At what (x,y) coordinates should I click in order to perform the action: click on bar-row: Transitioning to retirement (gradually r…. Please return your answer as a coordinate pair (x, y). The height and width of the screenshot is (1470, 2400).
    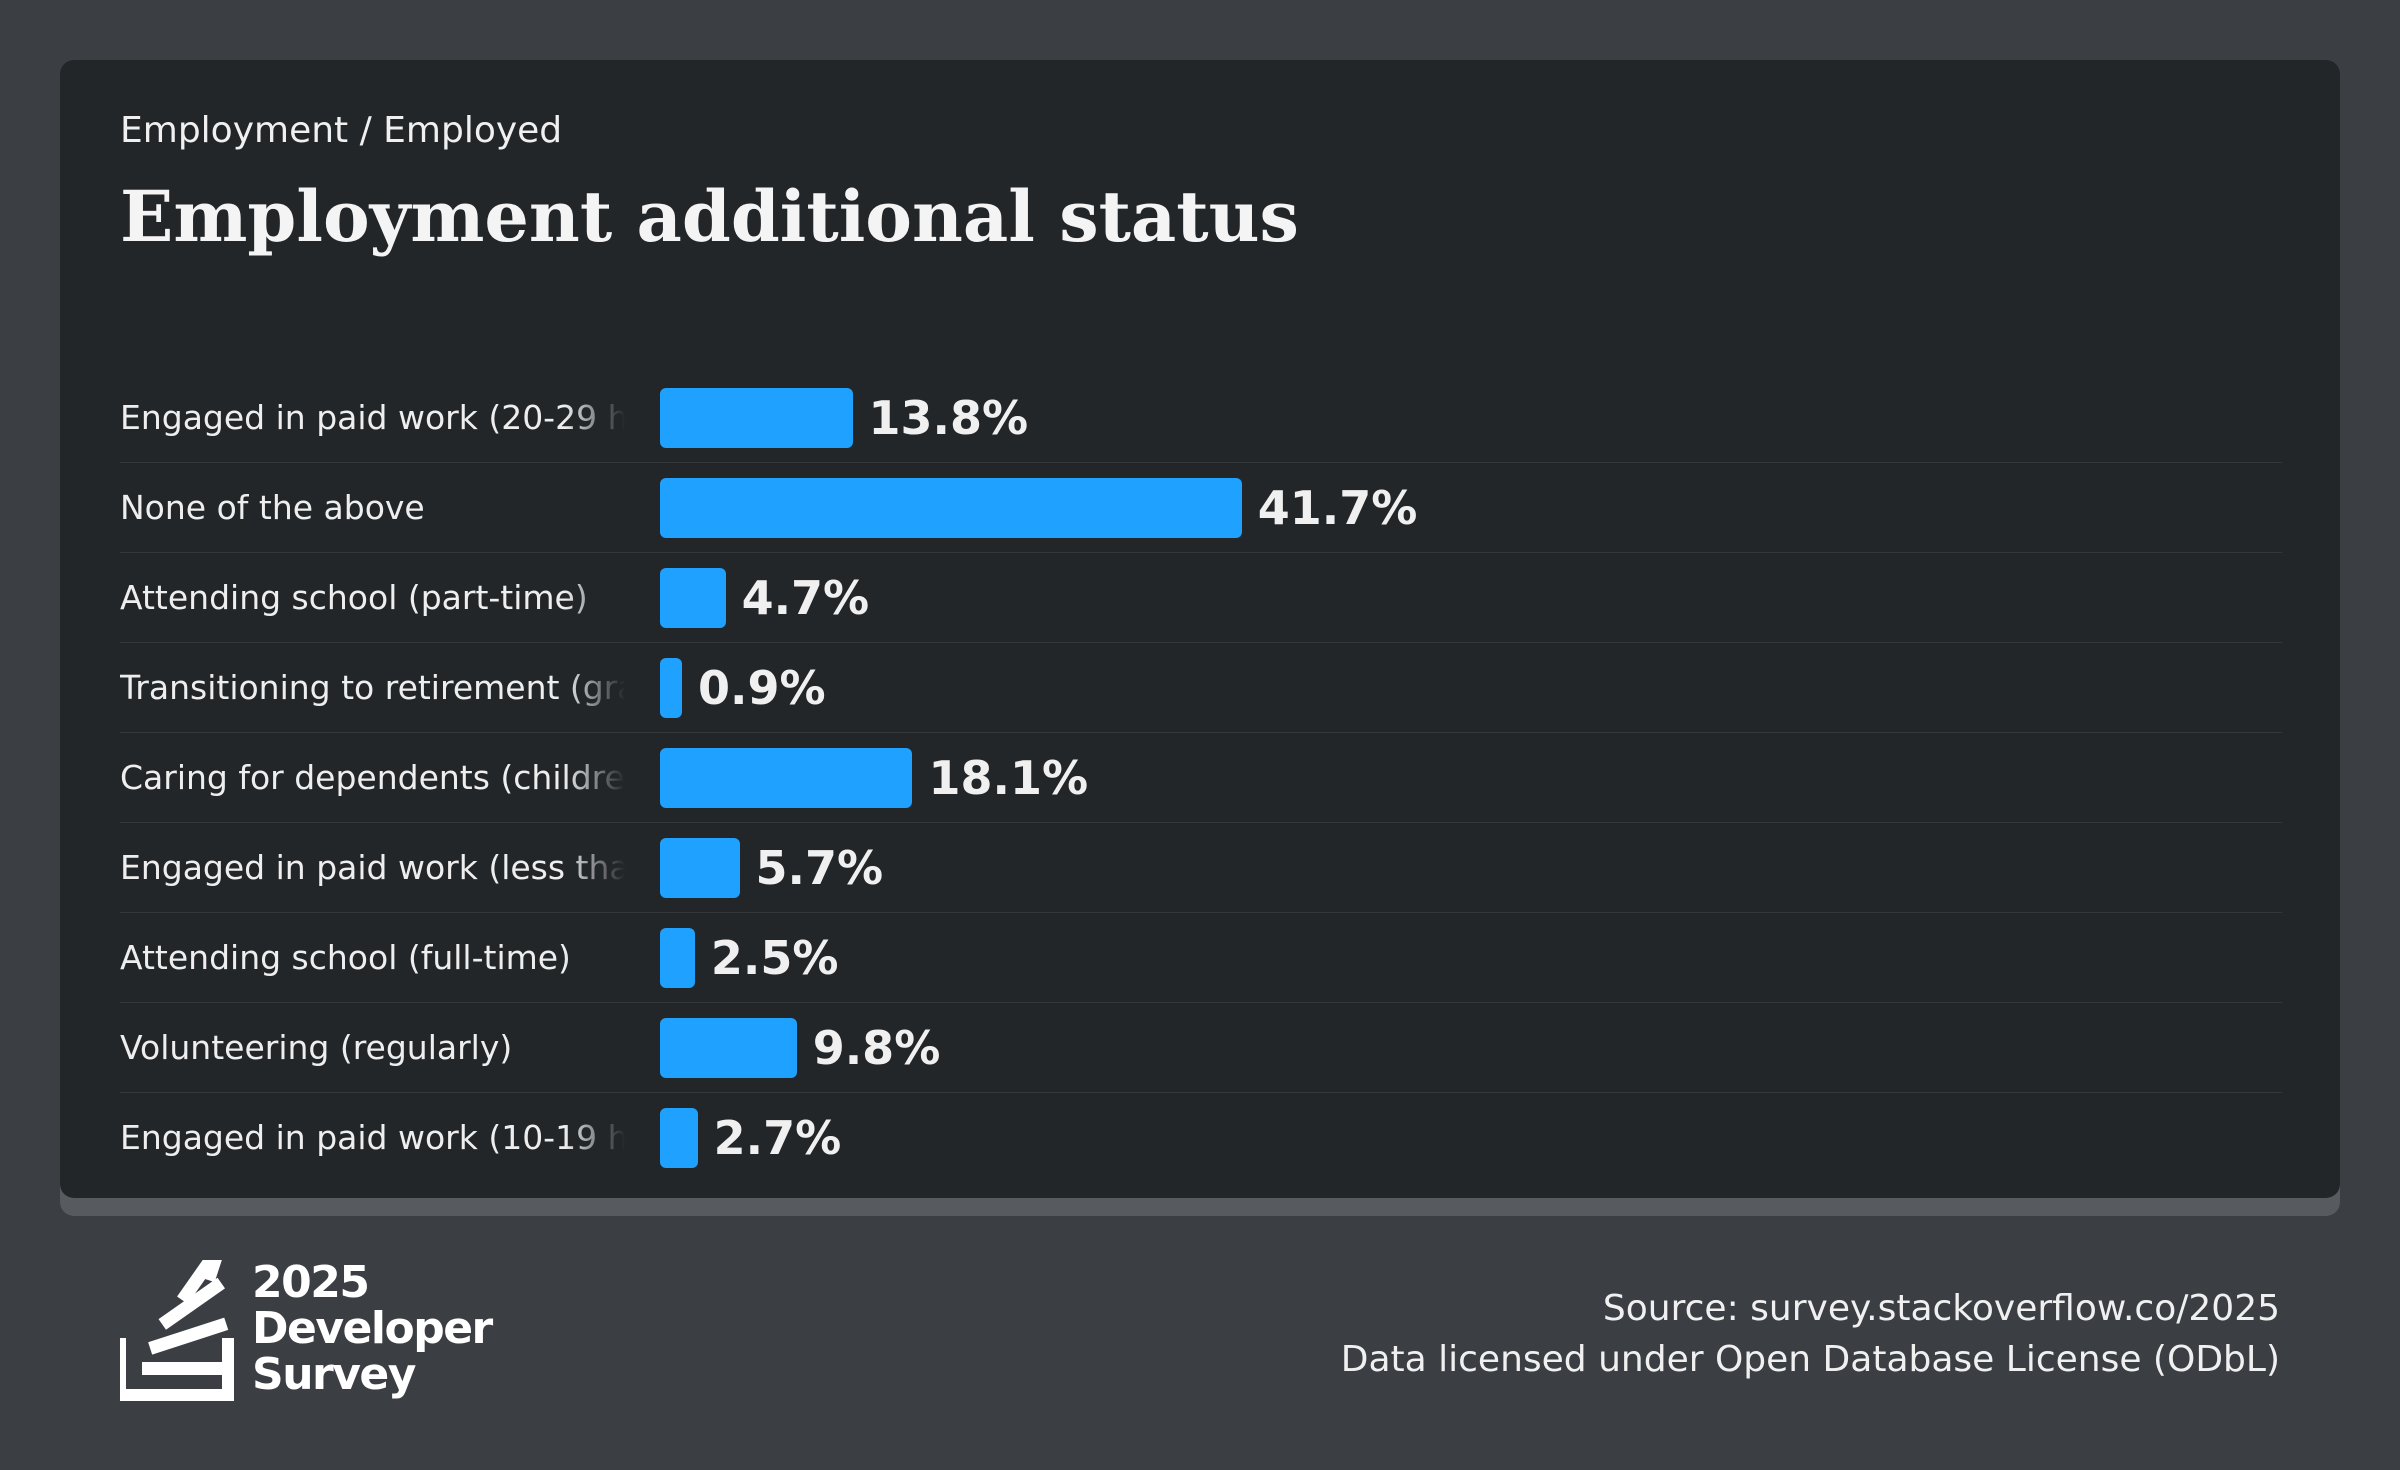
    Looking at the image, I should click on (1201, 688).